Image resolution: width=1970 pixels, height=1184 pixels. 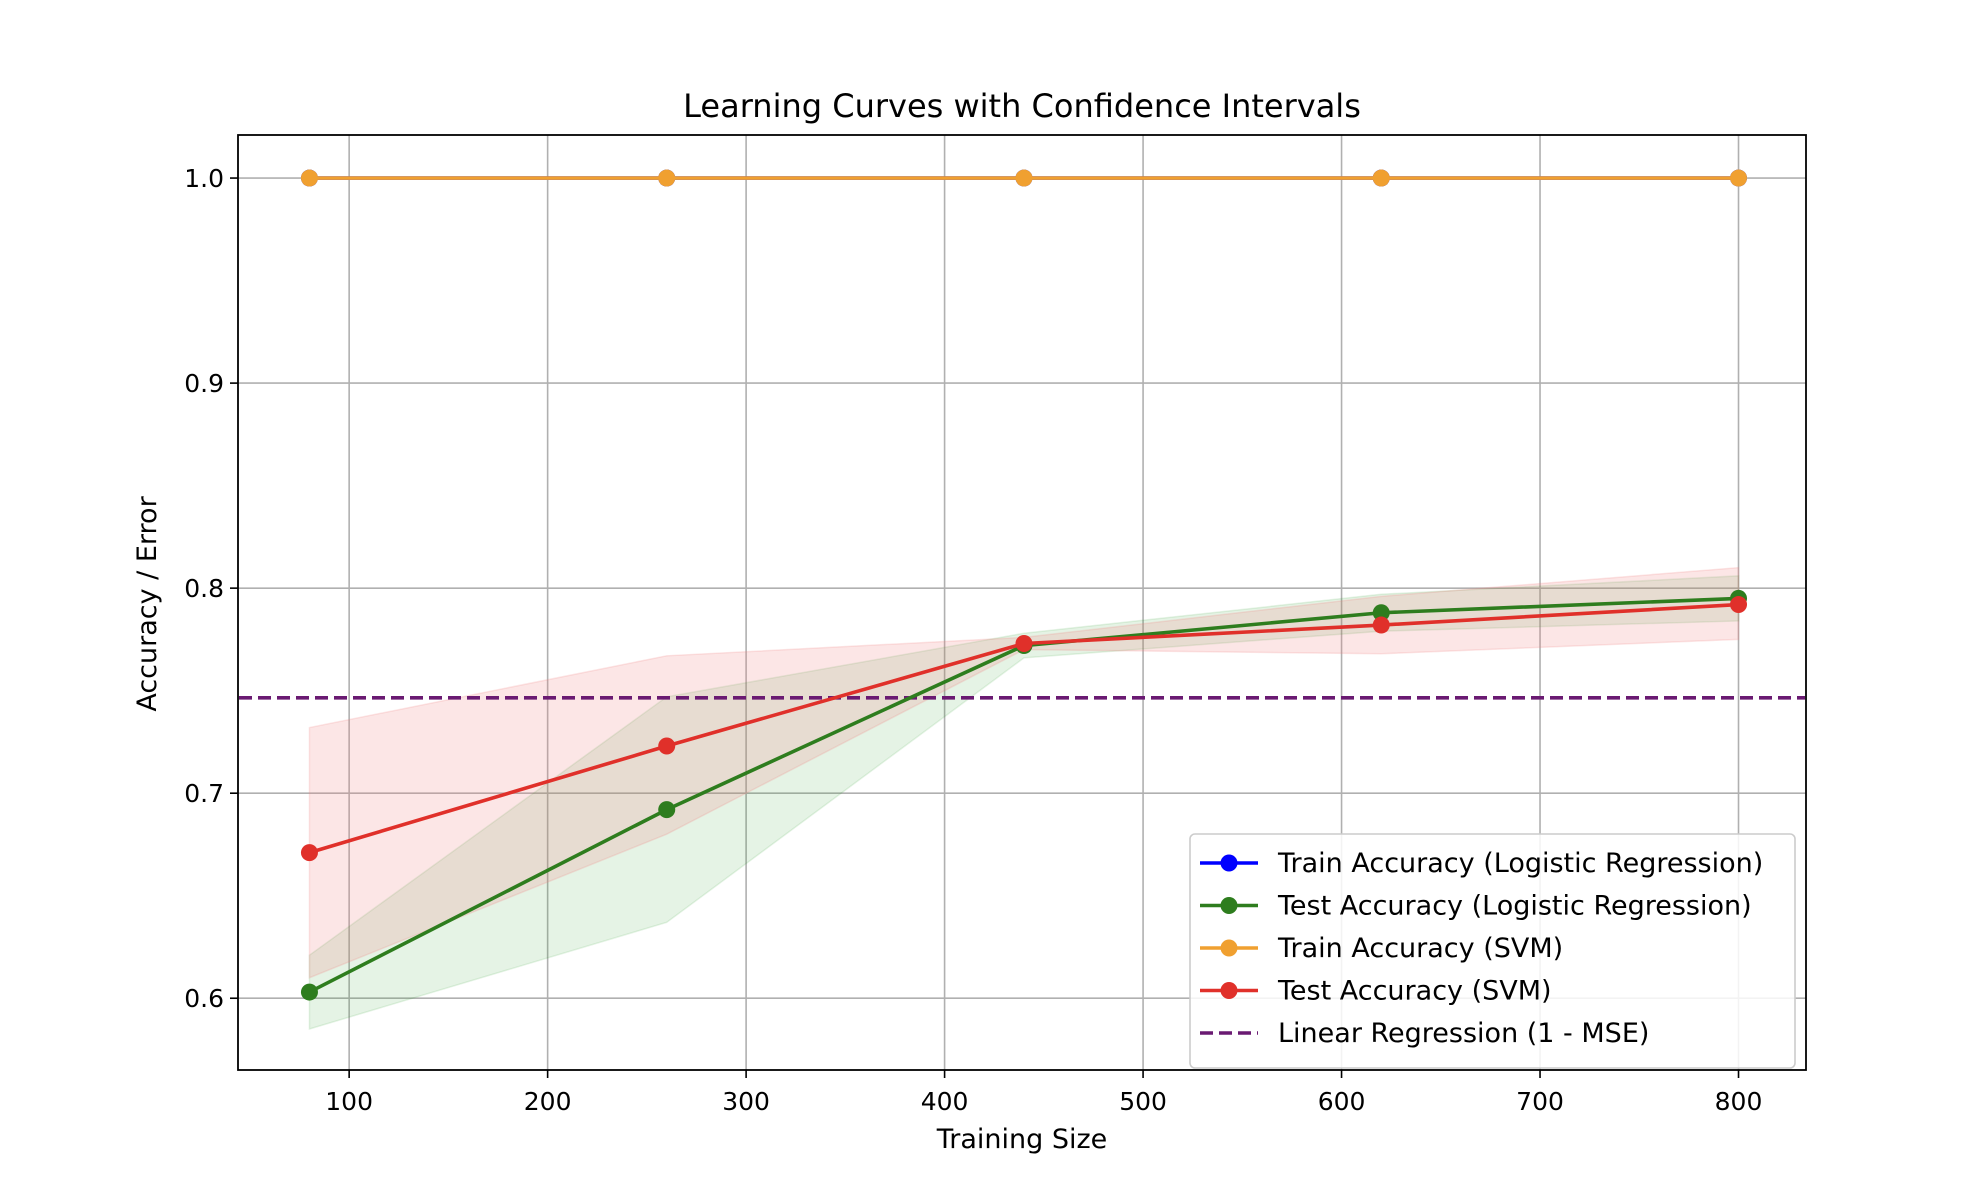 What do you see at coordinates (1229, 990) in the screenshot?
I see `test-accuracy-svm-legend-marker` at bounding box center [1229, 990].